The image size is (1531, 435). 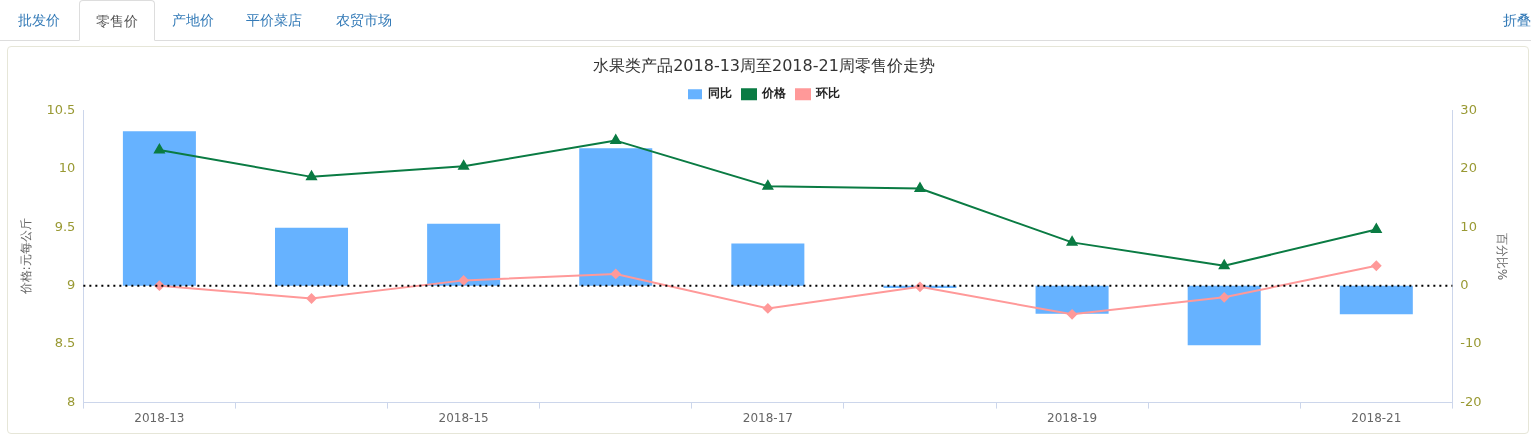 What do you see at coordinates (1471, 401) in the screenshot?
I see `y2-tick-label: -20` at bounding box center [1471, 401].